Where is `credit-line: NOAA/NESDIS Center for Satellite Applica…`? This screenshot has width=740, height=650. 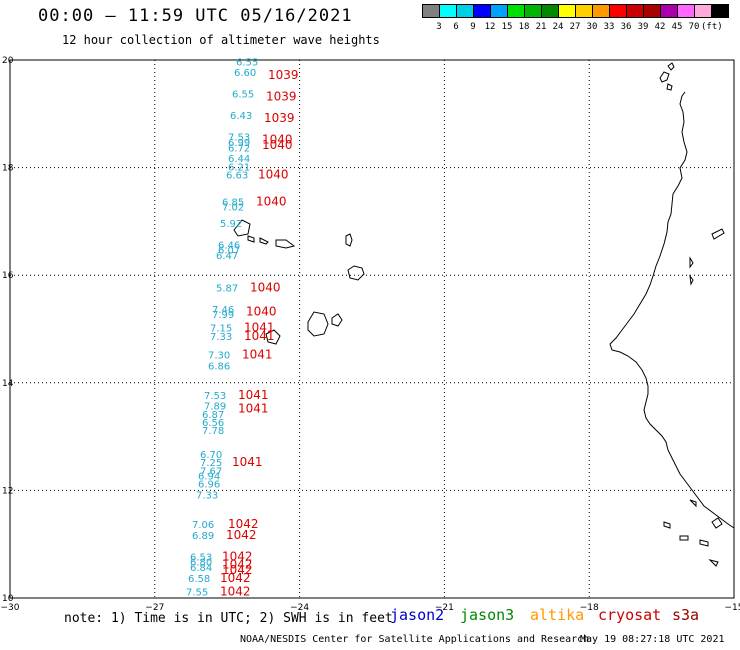
credit-line: NOAA/NESDIS Center for Satellite Applica… is located at coordinates (415, 639).